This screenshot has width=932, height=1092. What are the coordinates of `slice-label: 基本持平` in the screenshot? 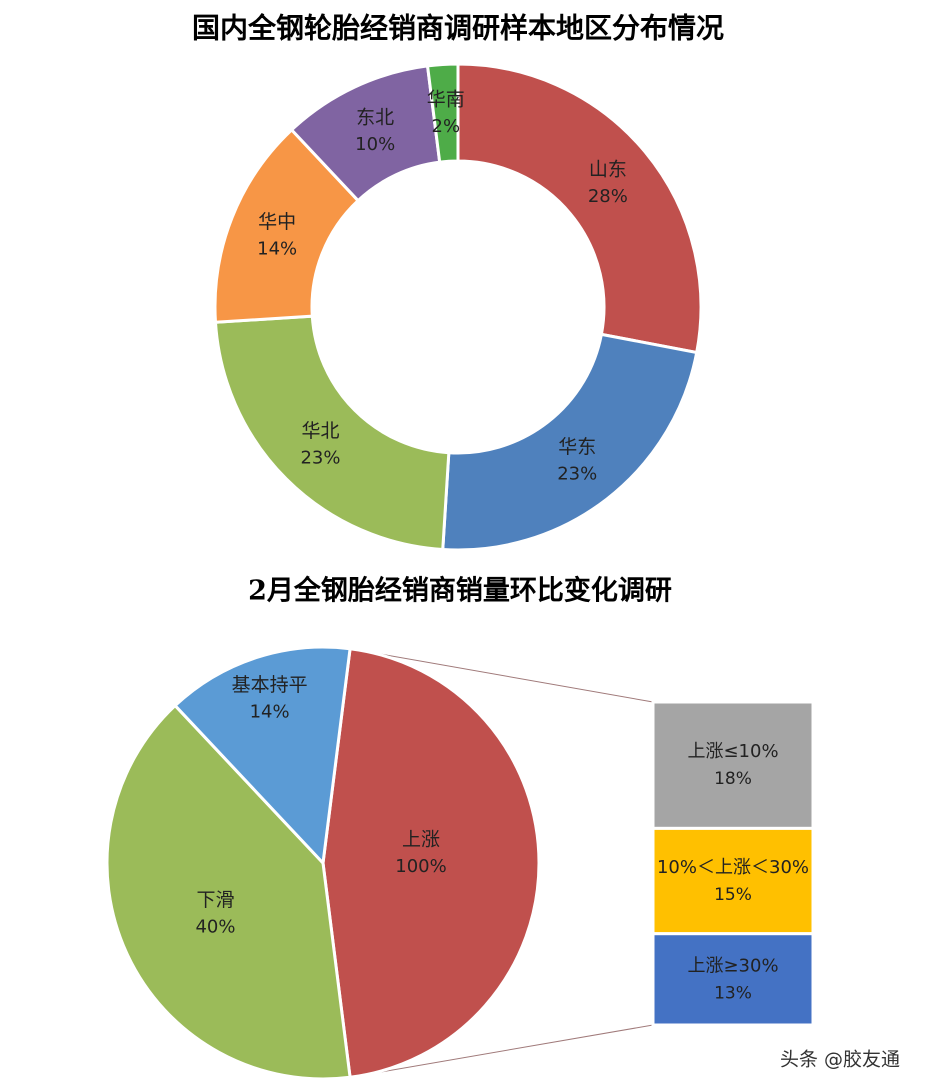 It's located at (270, 685).